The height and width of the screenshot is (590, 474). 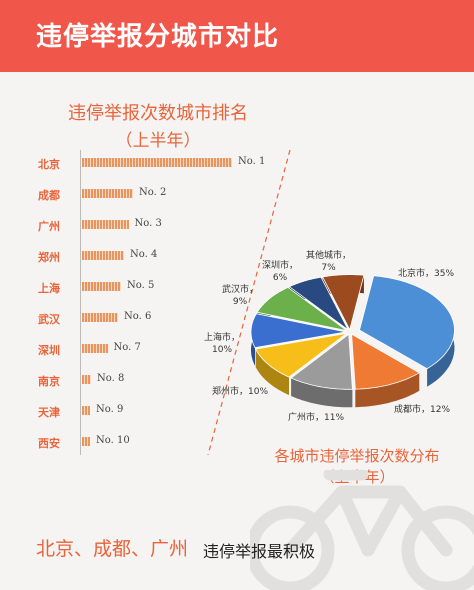 I want to click on ranking-rank-label: No. 9, so click(x=110, y=409).